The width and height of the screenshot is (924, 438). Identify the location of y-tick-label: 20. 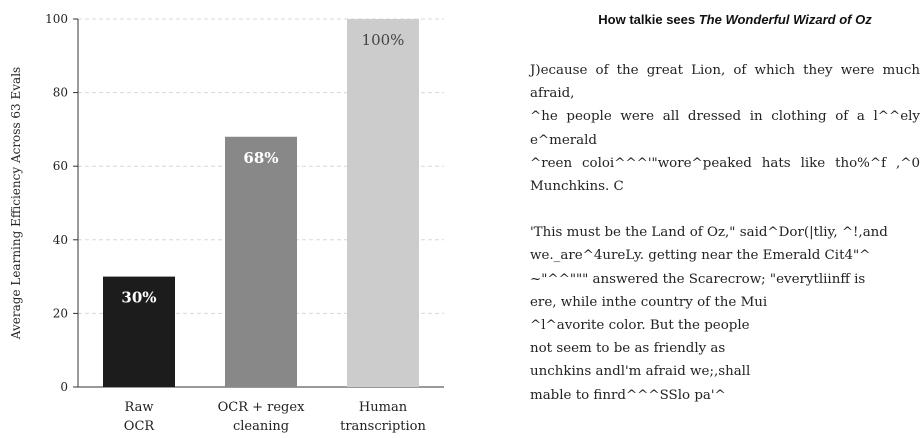
(60, 313).